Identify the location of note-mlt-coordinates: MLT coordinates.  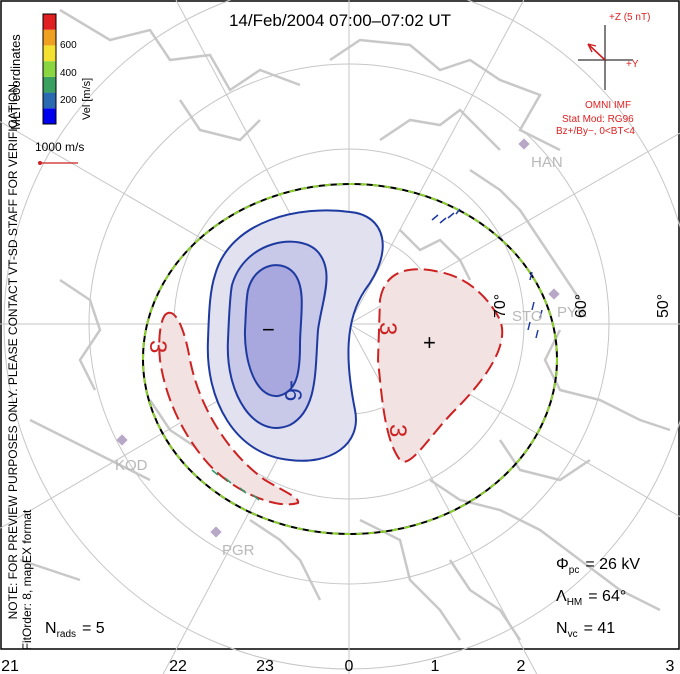
(15, 82).